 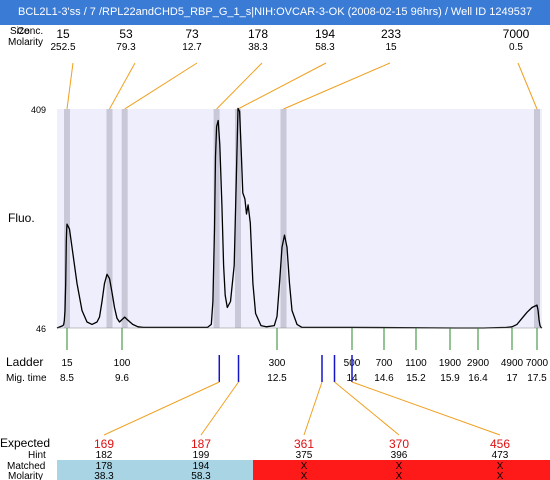 What do you see at coordinates (277, 378) in the screenshot?
I see `ladder-time-label: 12.5` at bounding box center [277, 378].